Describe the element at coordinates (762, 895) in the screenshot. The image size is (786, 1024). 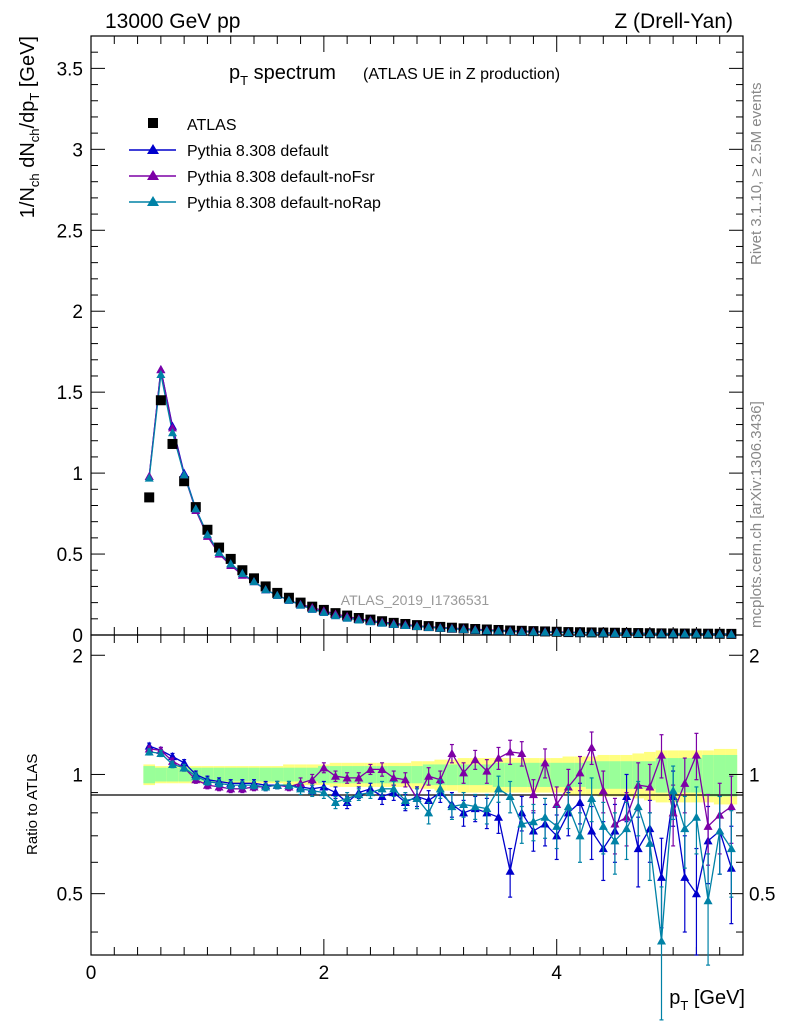
I see `bottom-y-tick-label-right: 0.5` at that location.